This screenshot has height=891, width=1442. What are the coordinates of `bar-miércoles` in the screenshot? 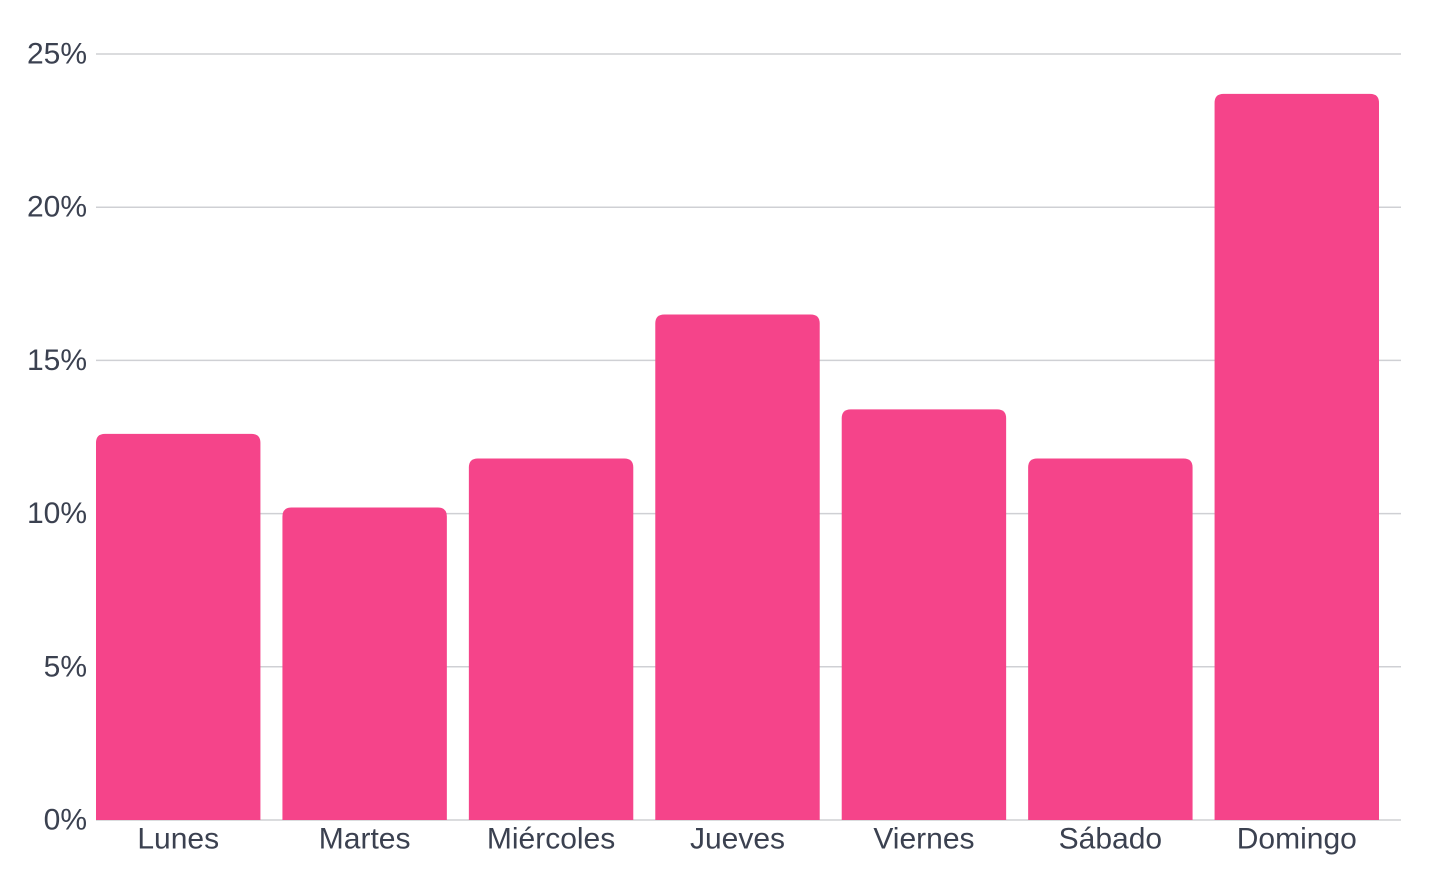 It's located at (551, 639).